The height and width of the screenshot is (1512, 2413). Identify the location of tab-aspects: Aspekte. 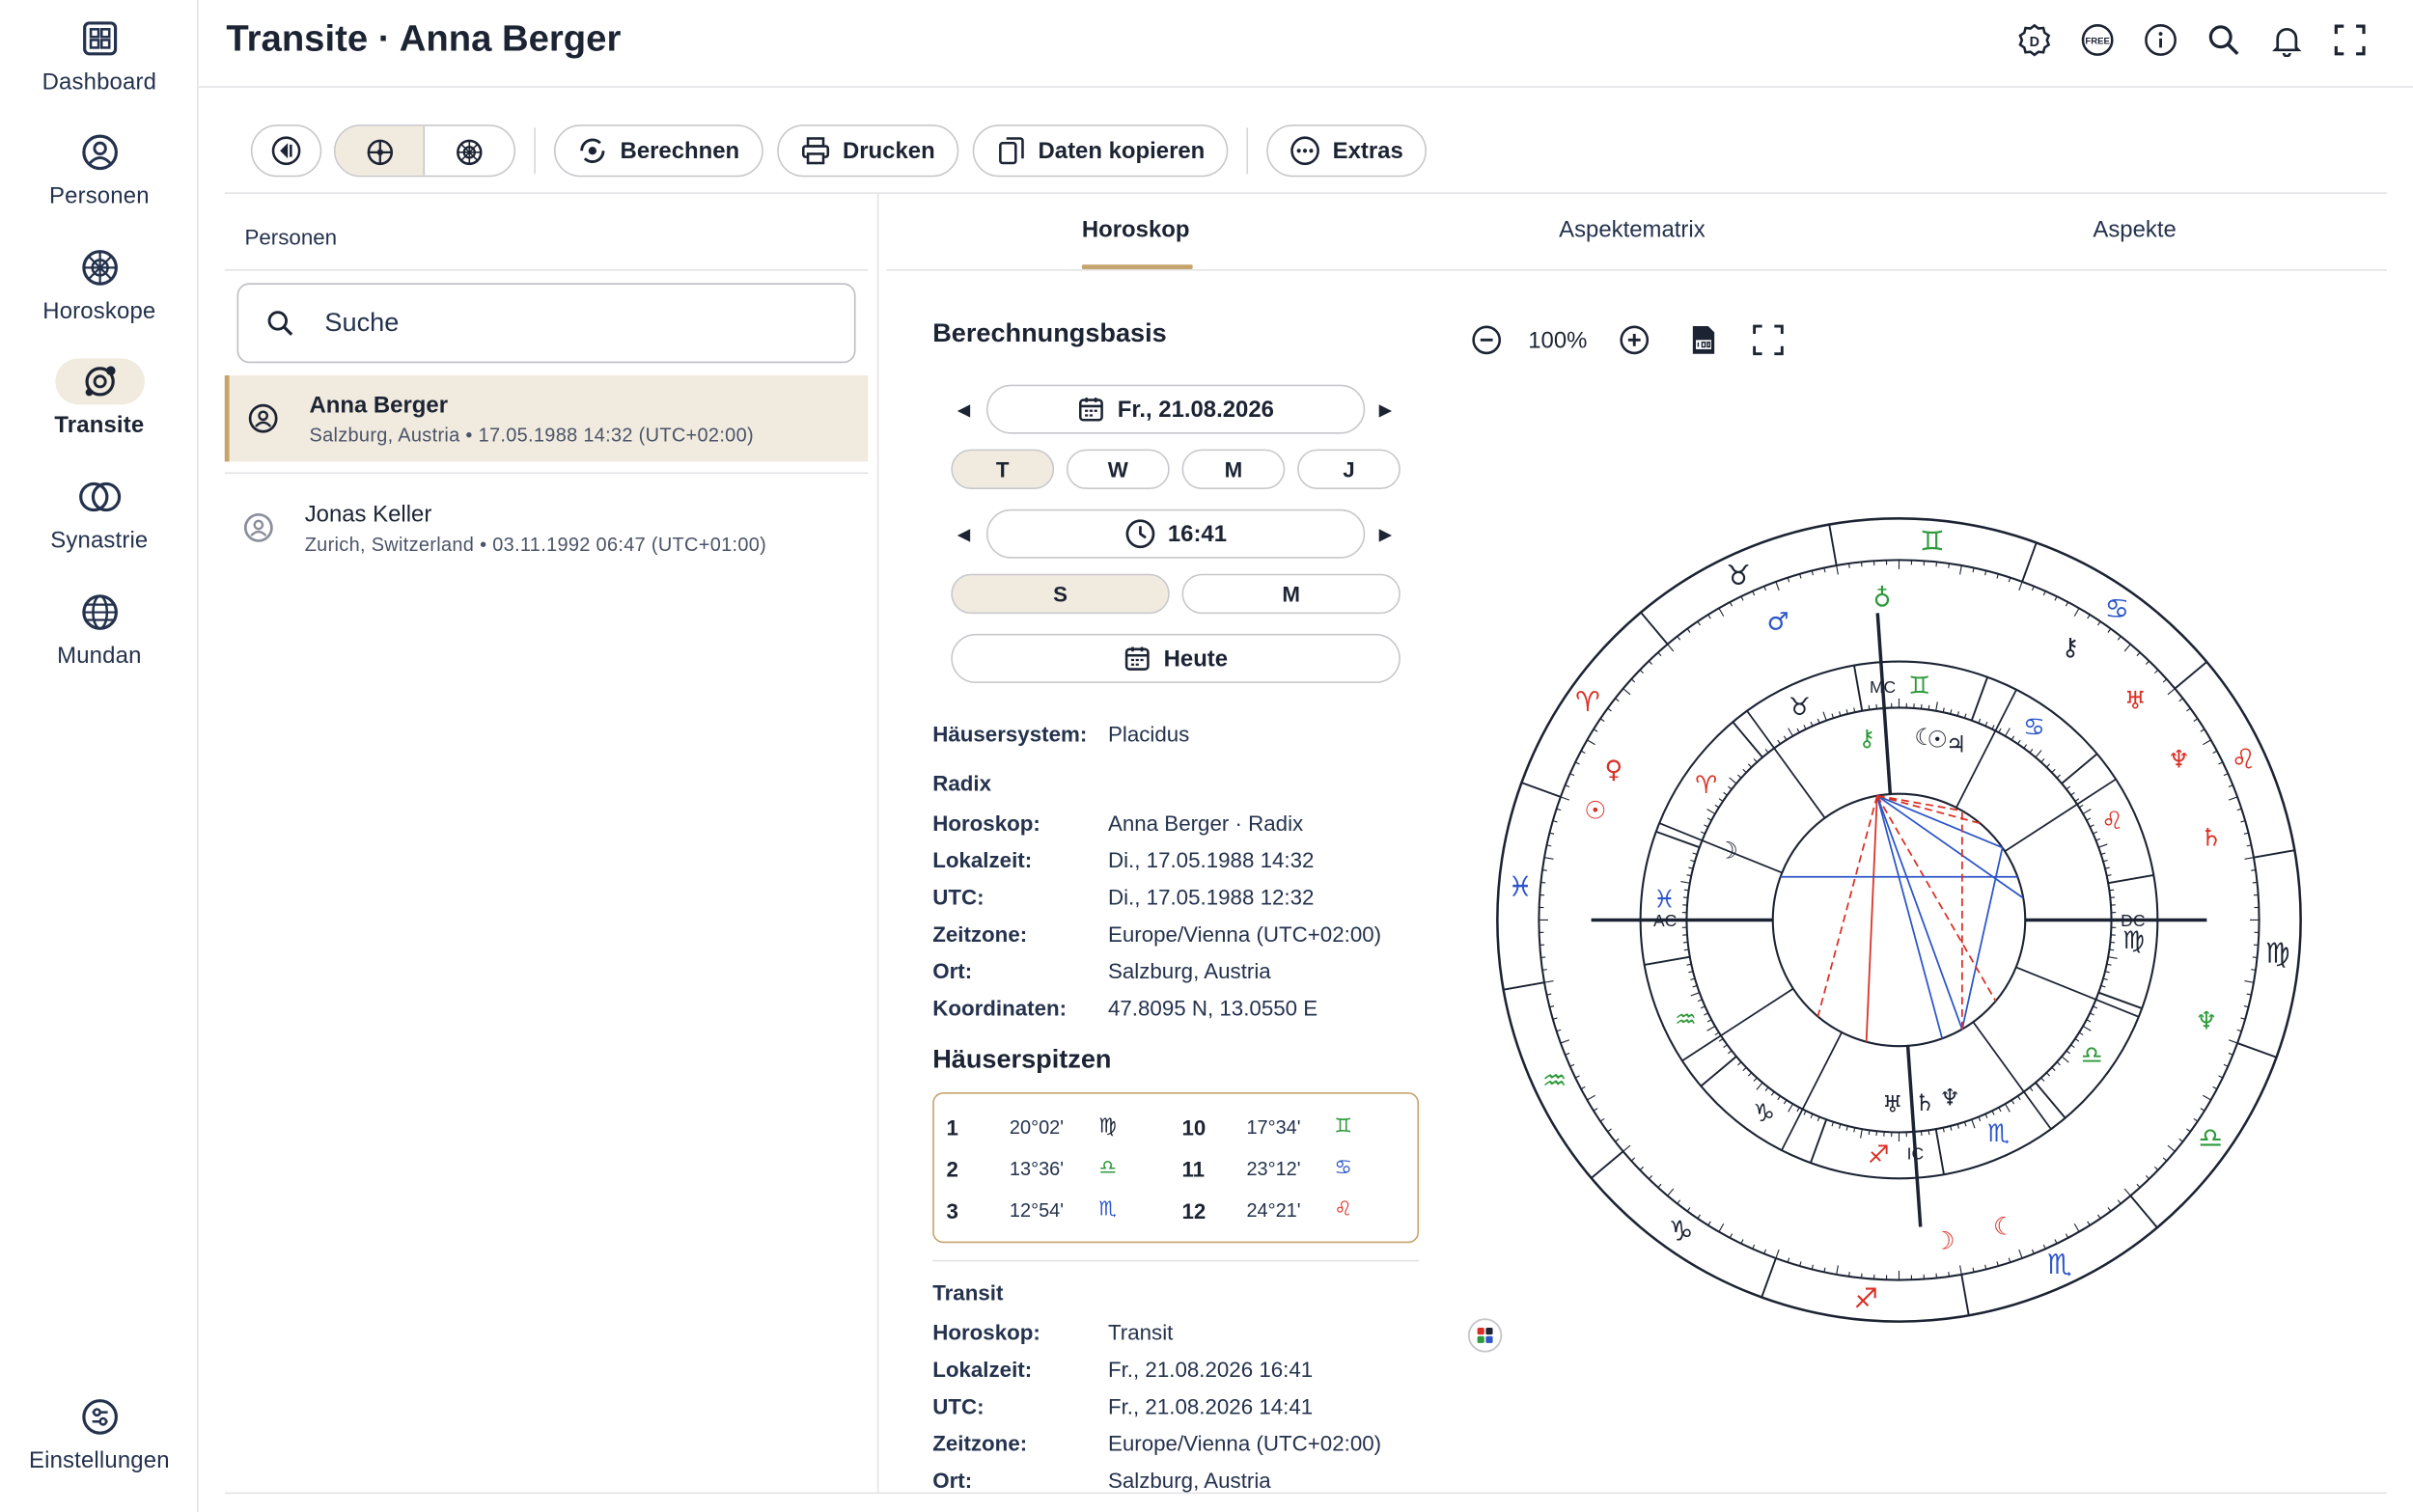
(2135, 229).